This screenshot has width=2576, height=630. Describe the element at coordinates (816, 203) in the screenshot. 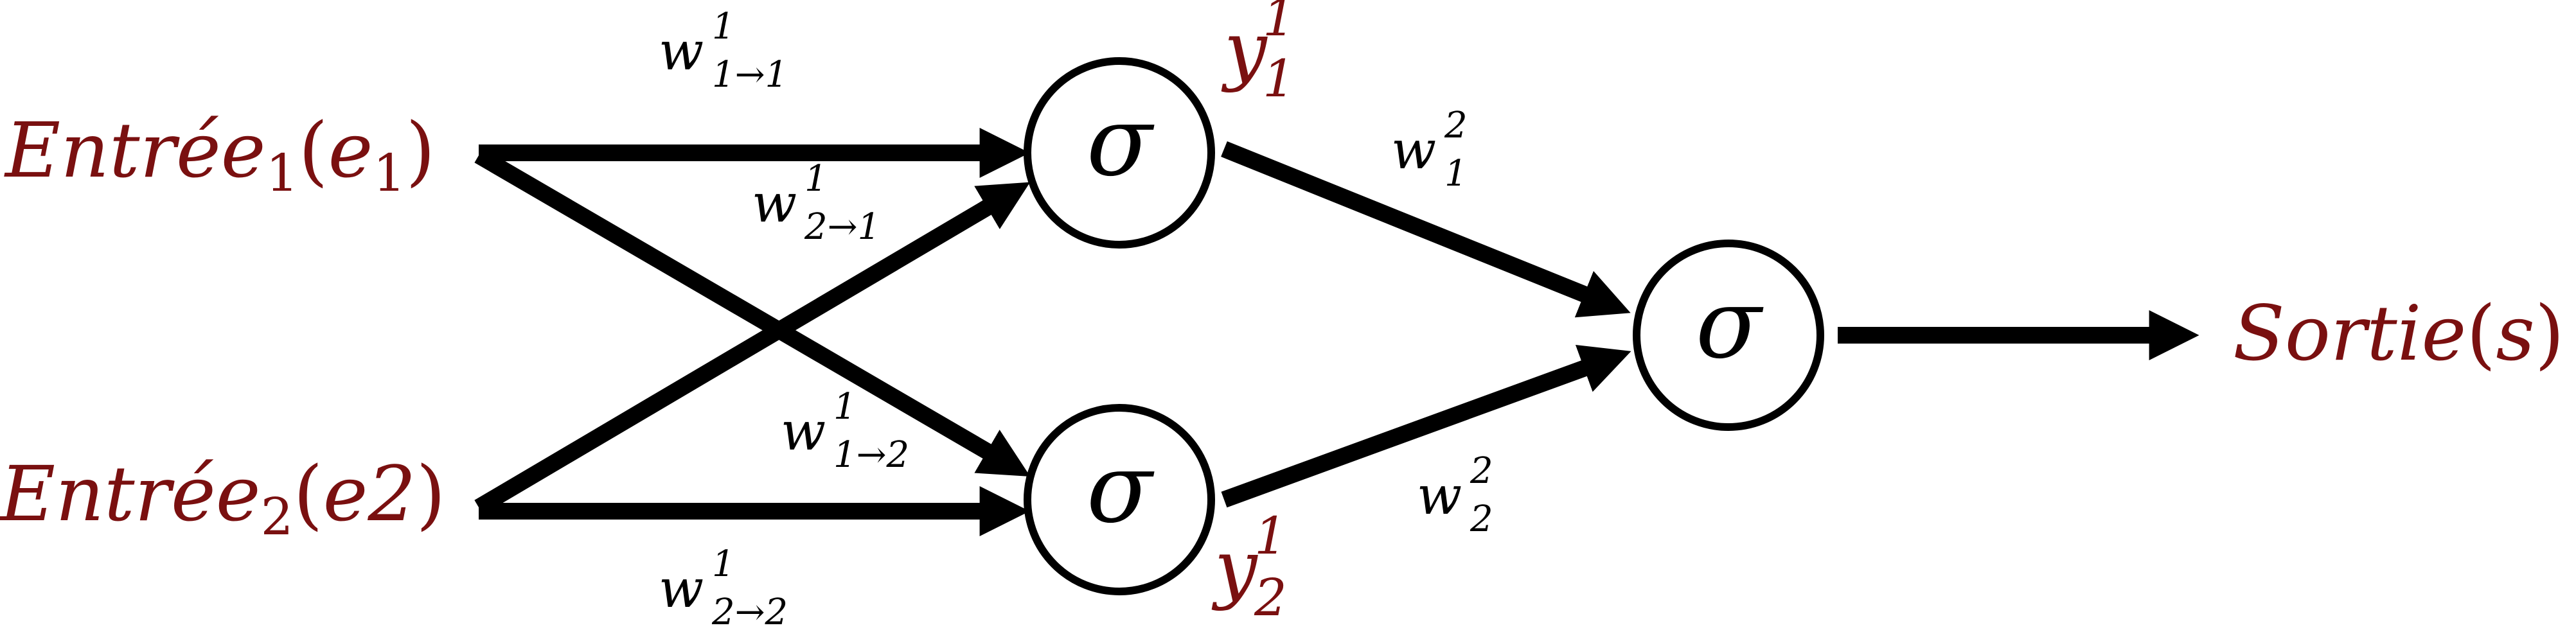

I see `weight-label-w21: w 1 2→1` at that location.